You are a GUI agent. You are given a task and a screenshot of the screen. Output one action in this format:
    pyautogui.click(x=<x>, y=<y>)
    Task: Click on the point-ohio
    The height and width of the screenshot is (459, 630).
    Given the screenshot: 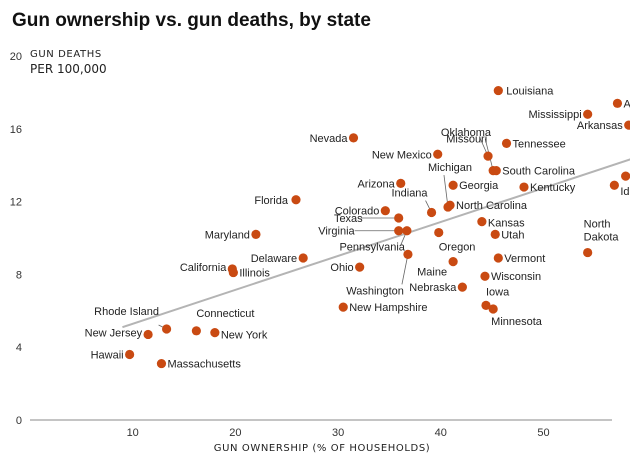 What is the action you would take?
    pyautogui.click(x=360, y=267)
    